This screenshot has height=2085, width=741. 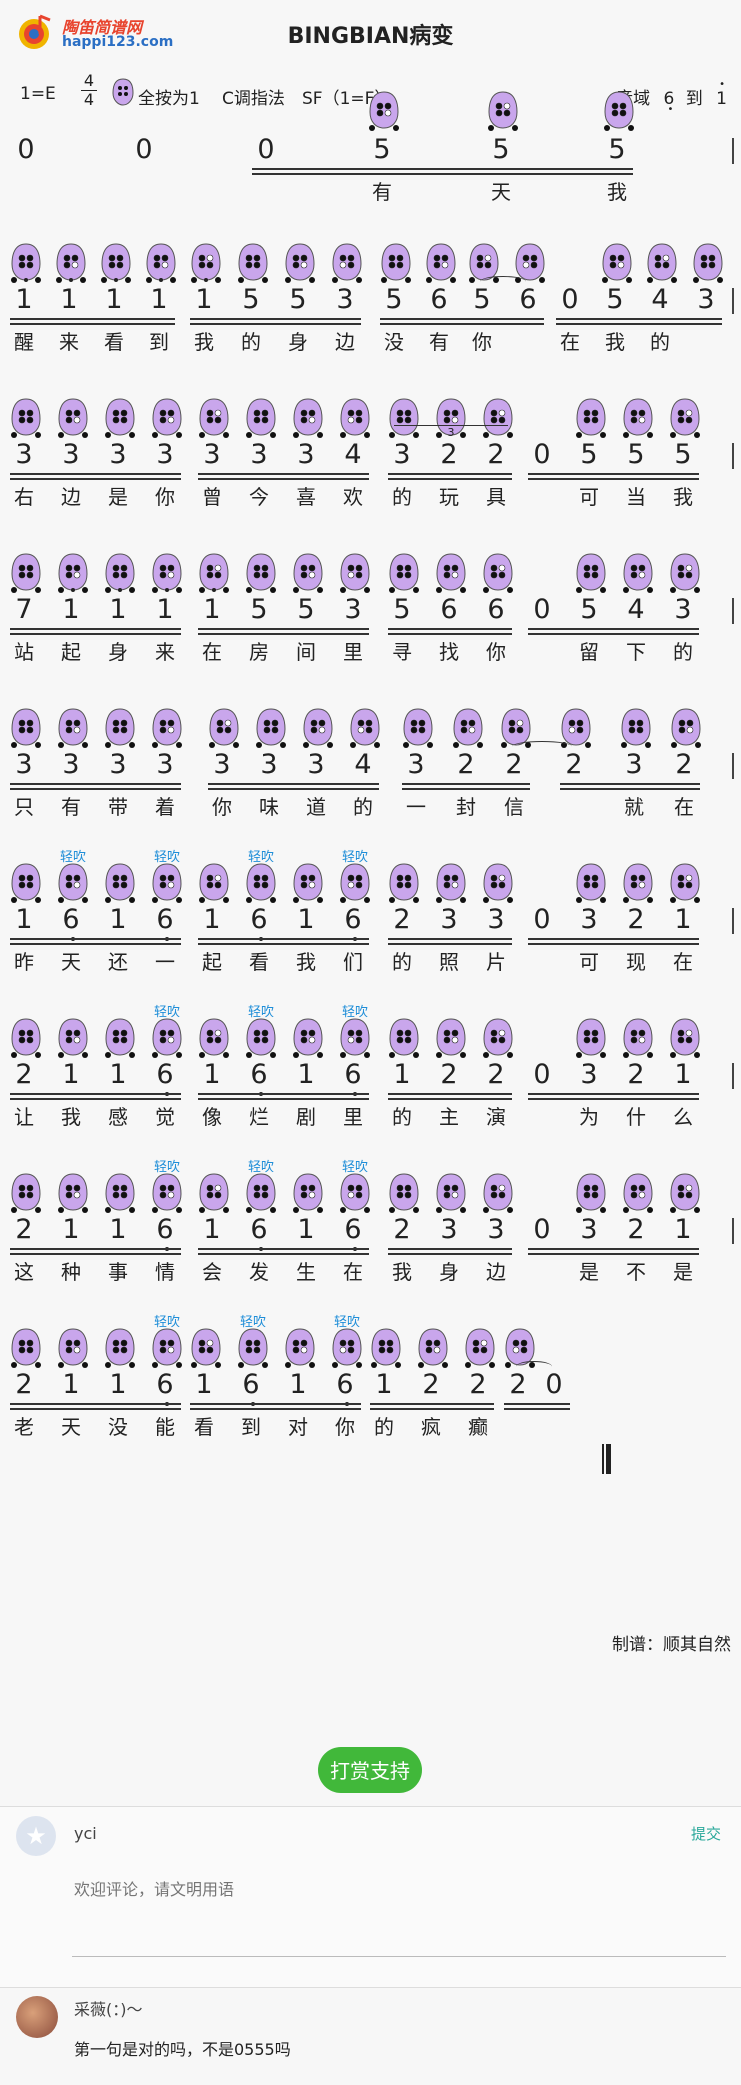 What do you see at coordinates (123, 92) in the screenshot?
I see `ocarina-all-closed-icon` at bounding box center [123, 92].